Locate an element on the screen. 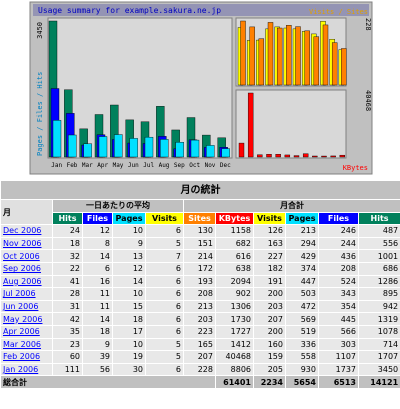 The width and height of the screenshot is (400, 409). month-link: Apr 2006 is located at coordinates (21, 332).